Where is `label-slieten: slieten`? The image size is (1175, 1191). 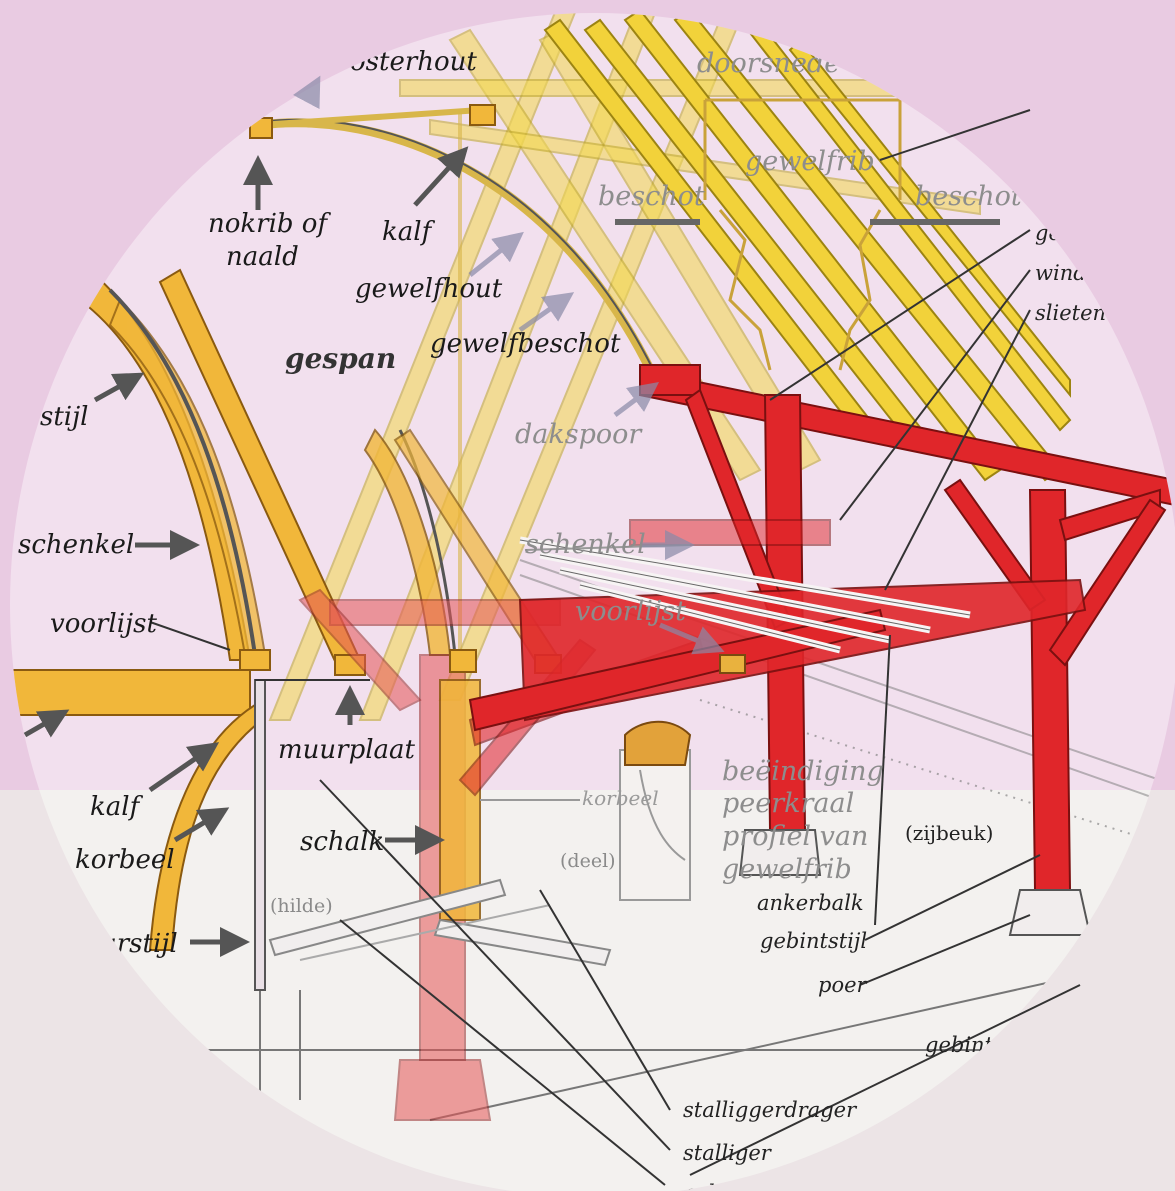
label-slieten: slieten is located at coordinates (1070, 313).